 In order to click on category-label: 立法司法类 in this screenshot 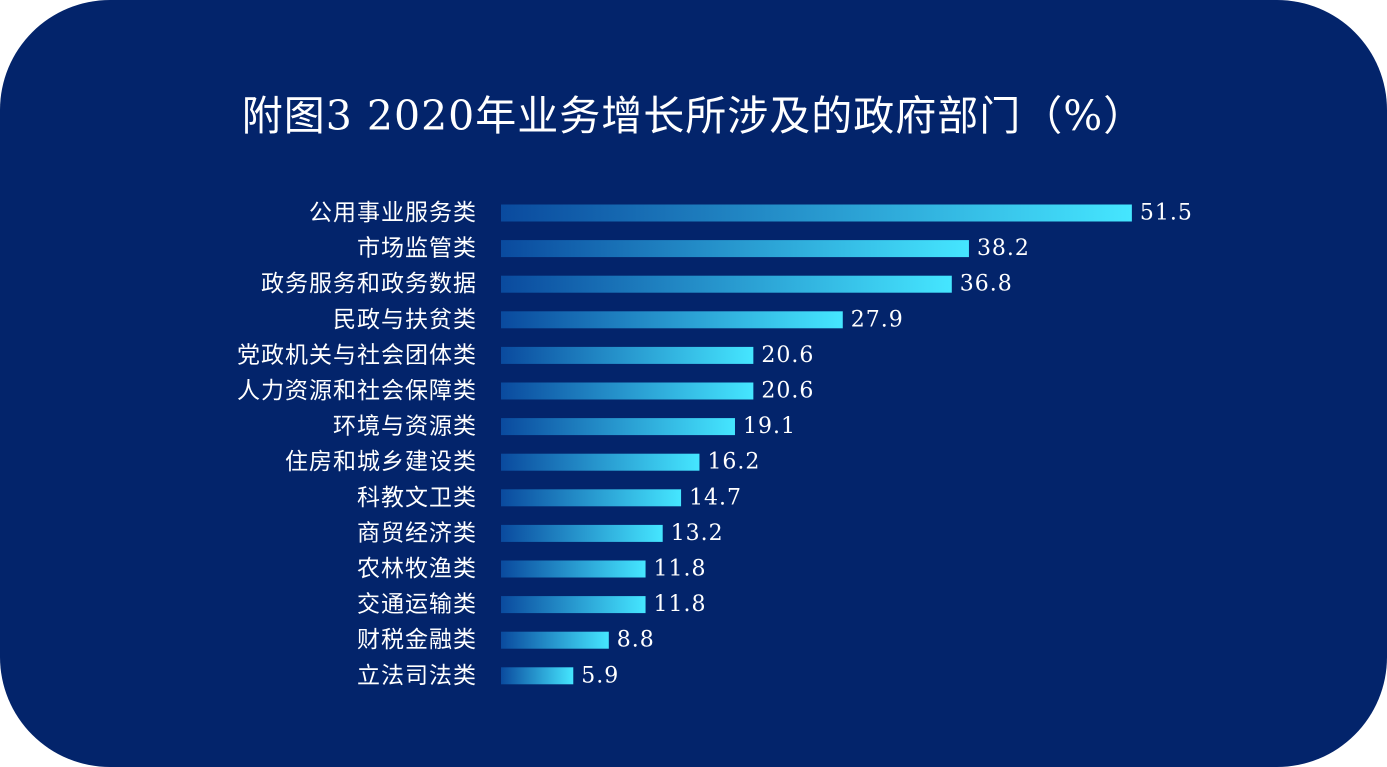, I will do `click(417, 676)`.